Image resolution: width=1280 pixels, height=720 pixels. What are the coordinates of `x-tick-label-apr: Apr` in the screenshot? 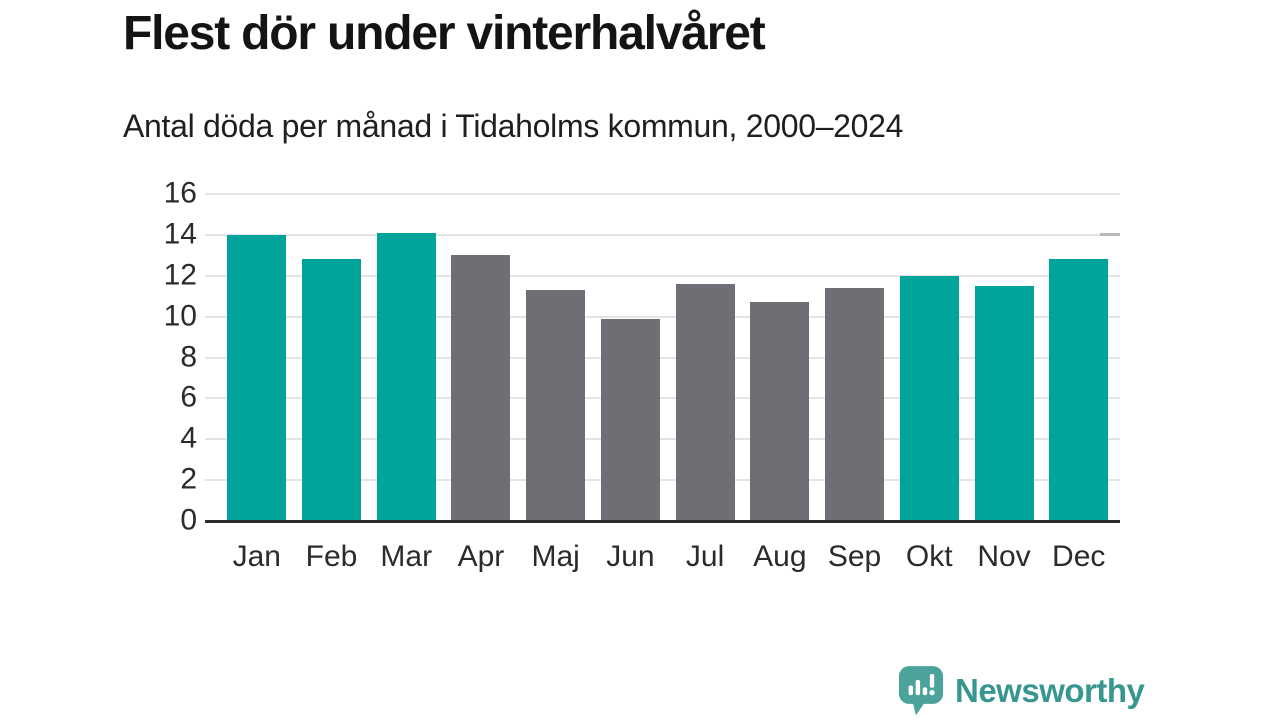 It's located at (481, 556).